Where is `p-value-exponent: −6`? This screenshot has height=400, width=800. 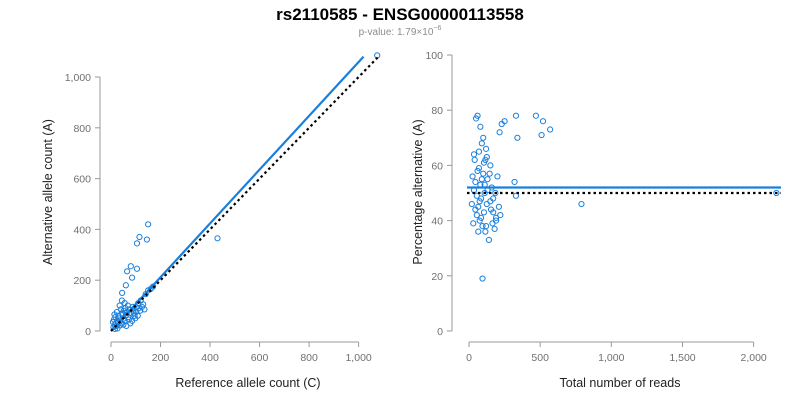 p-value-exponent: −6 is located at coordinates (437, 28).